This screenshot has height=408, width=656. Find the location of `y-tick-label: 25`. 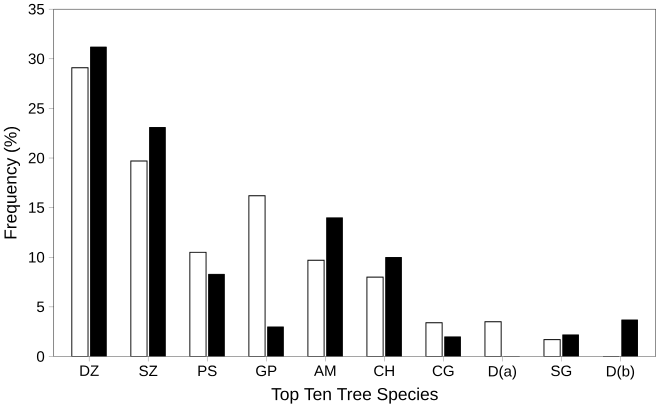

y-tick-label: 25 is located at coordinates (36, 108).